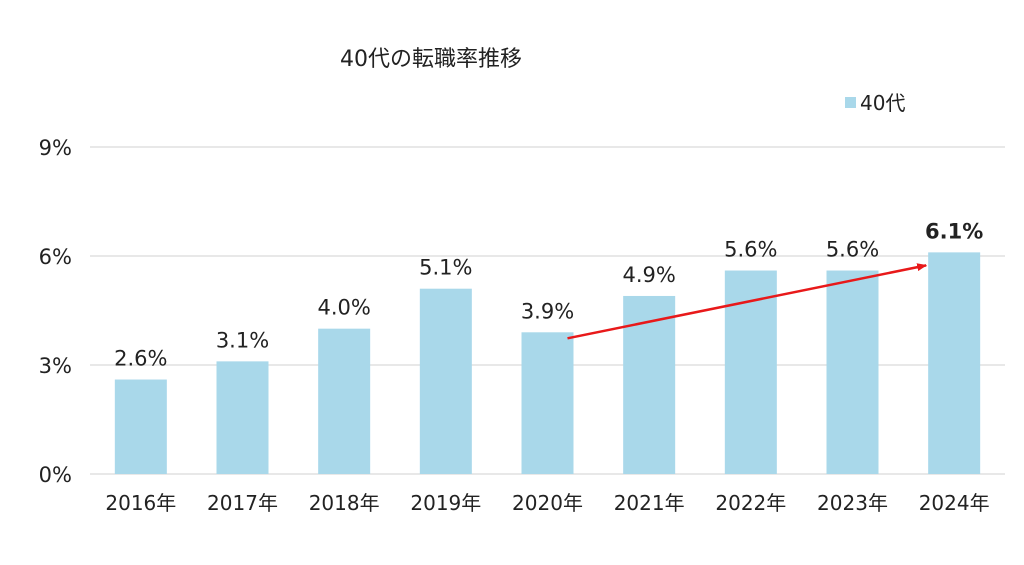 This screenshot has width=1024, height=565. I want to click on x-tick-label: 2020年, so click(547, 503).